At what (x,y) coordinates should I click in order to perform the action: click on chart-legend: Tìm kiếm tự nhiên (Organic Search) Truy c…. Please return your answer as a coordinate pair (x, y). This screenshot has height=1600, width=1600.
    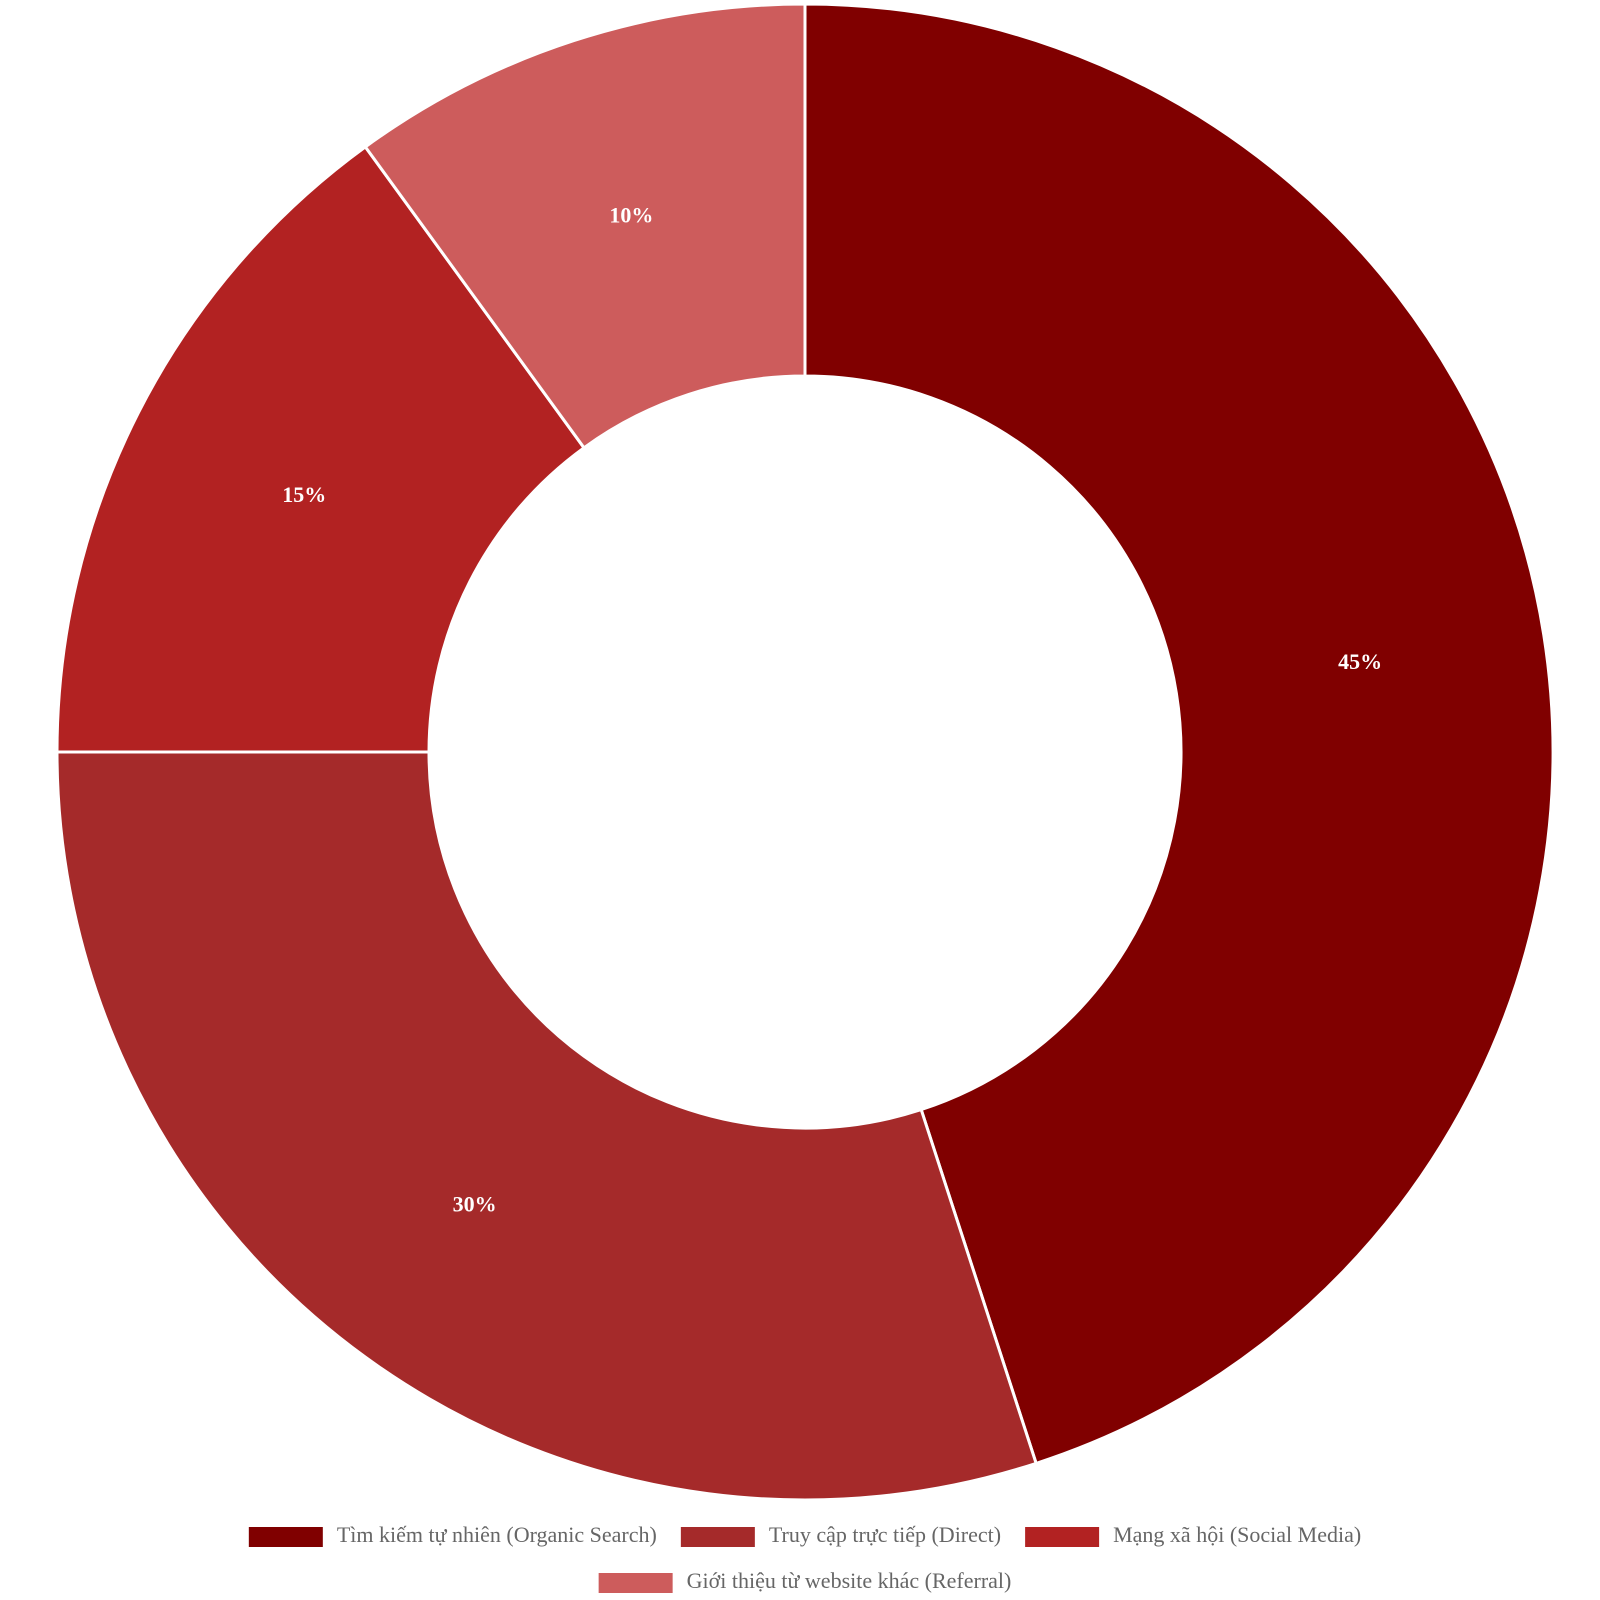
    Looking at the image, I should click on (804, 1557).